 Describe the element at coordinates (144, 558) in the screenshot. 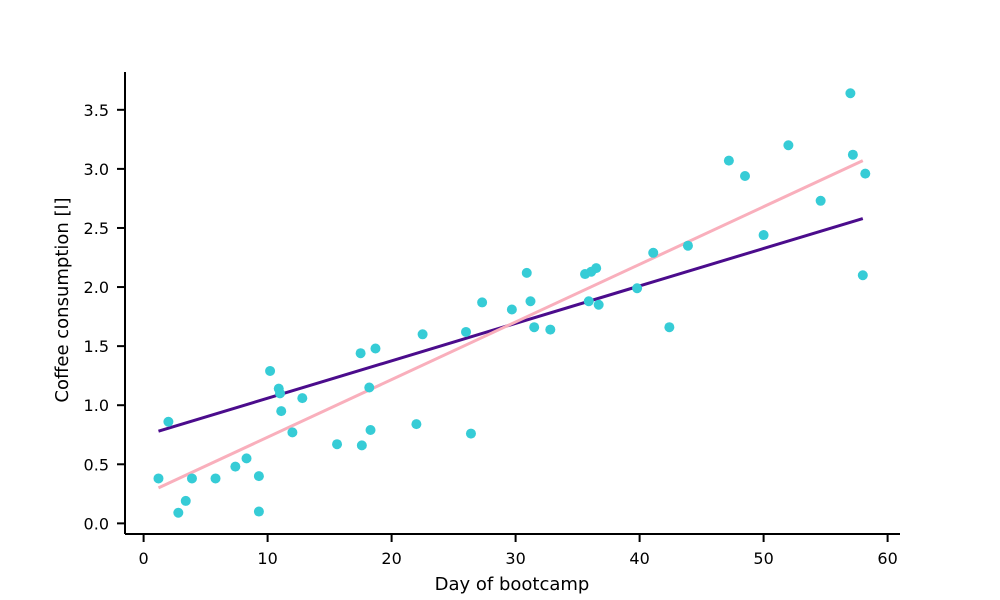

I see `x-tick-label: 0` at that location.